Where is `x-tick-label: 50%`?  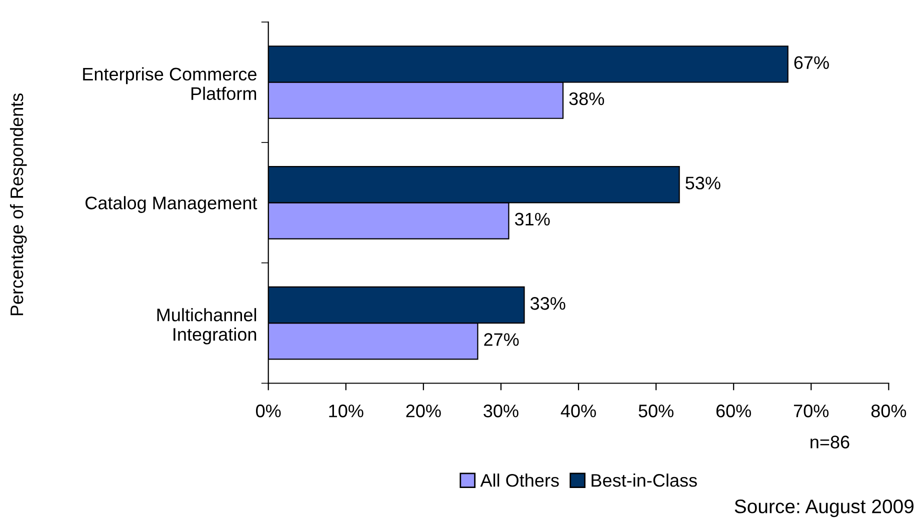 x-tick-label: 50% is located at coordinates (656, 411).